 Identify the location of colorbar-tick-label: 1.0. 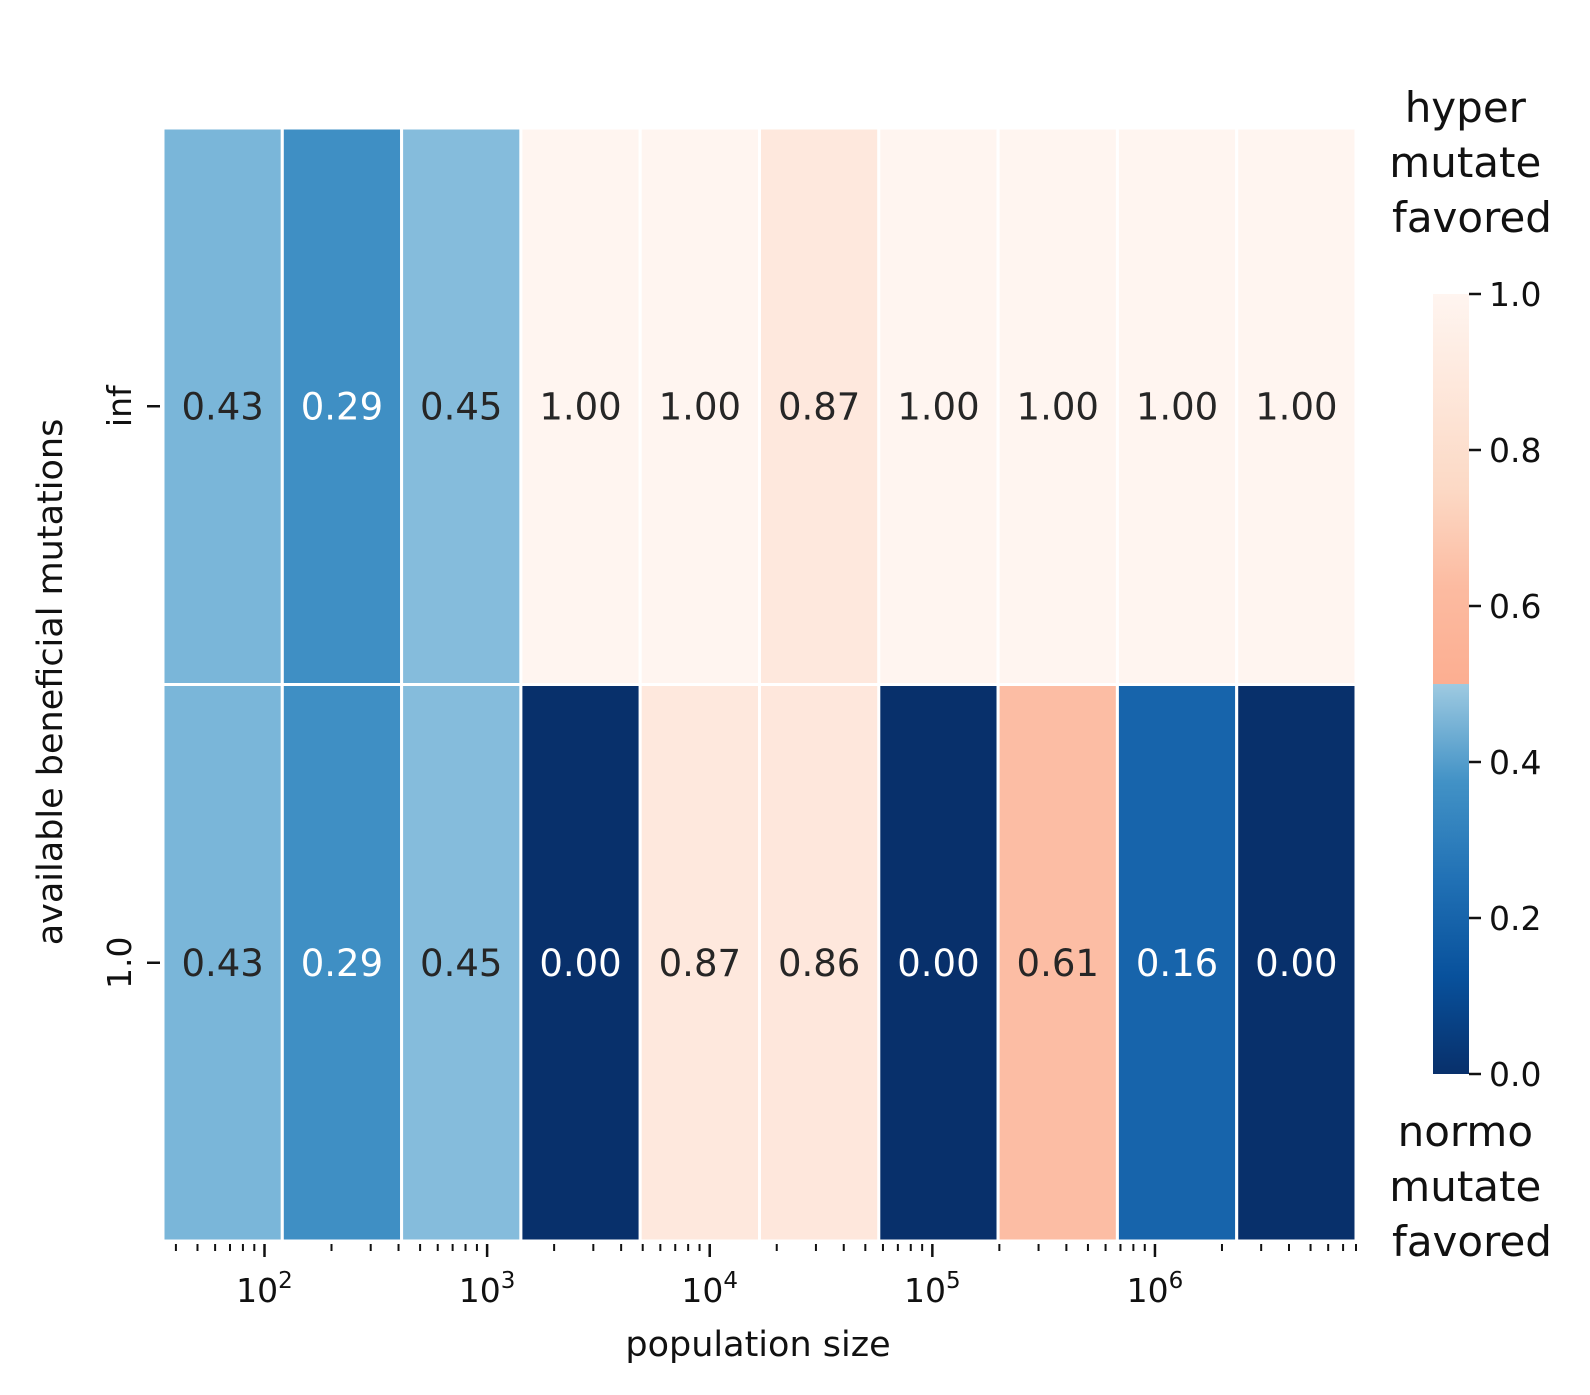
(1515, 294).